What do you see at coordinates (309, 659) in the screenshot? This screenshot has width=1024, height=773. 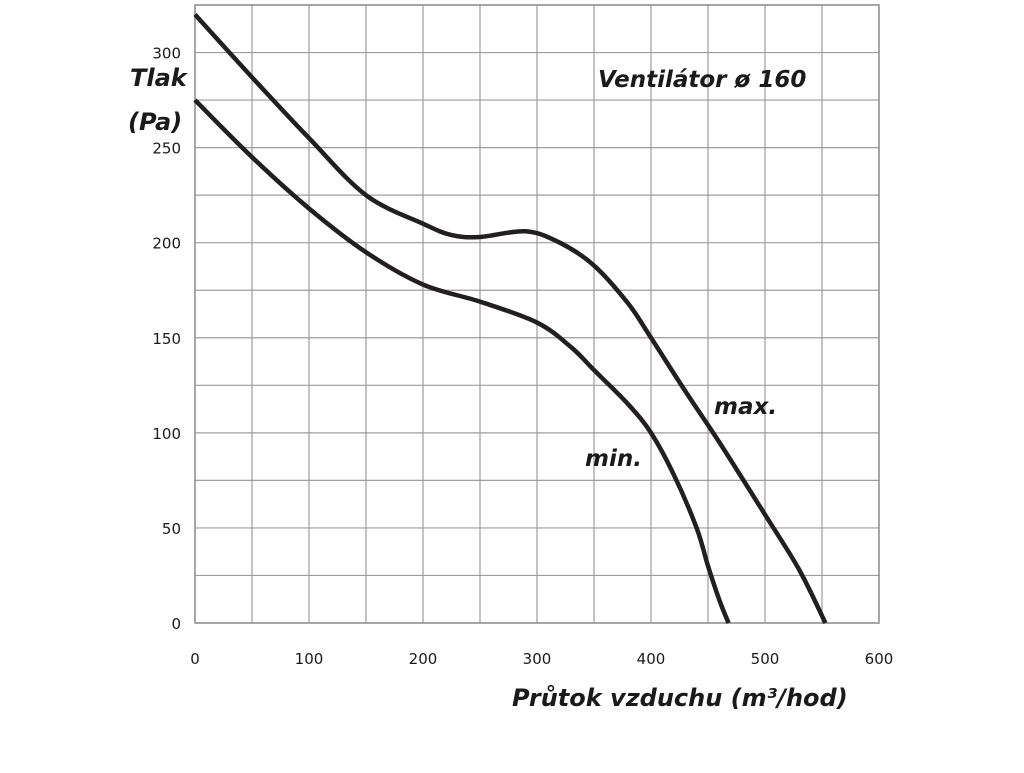 I see `x-tick-label: 100` at bounding box center [309, 659].